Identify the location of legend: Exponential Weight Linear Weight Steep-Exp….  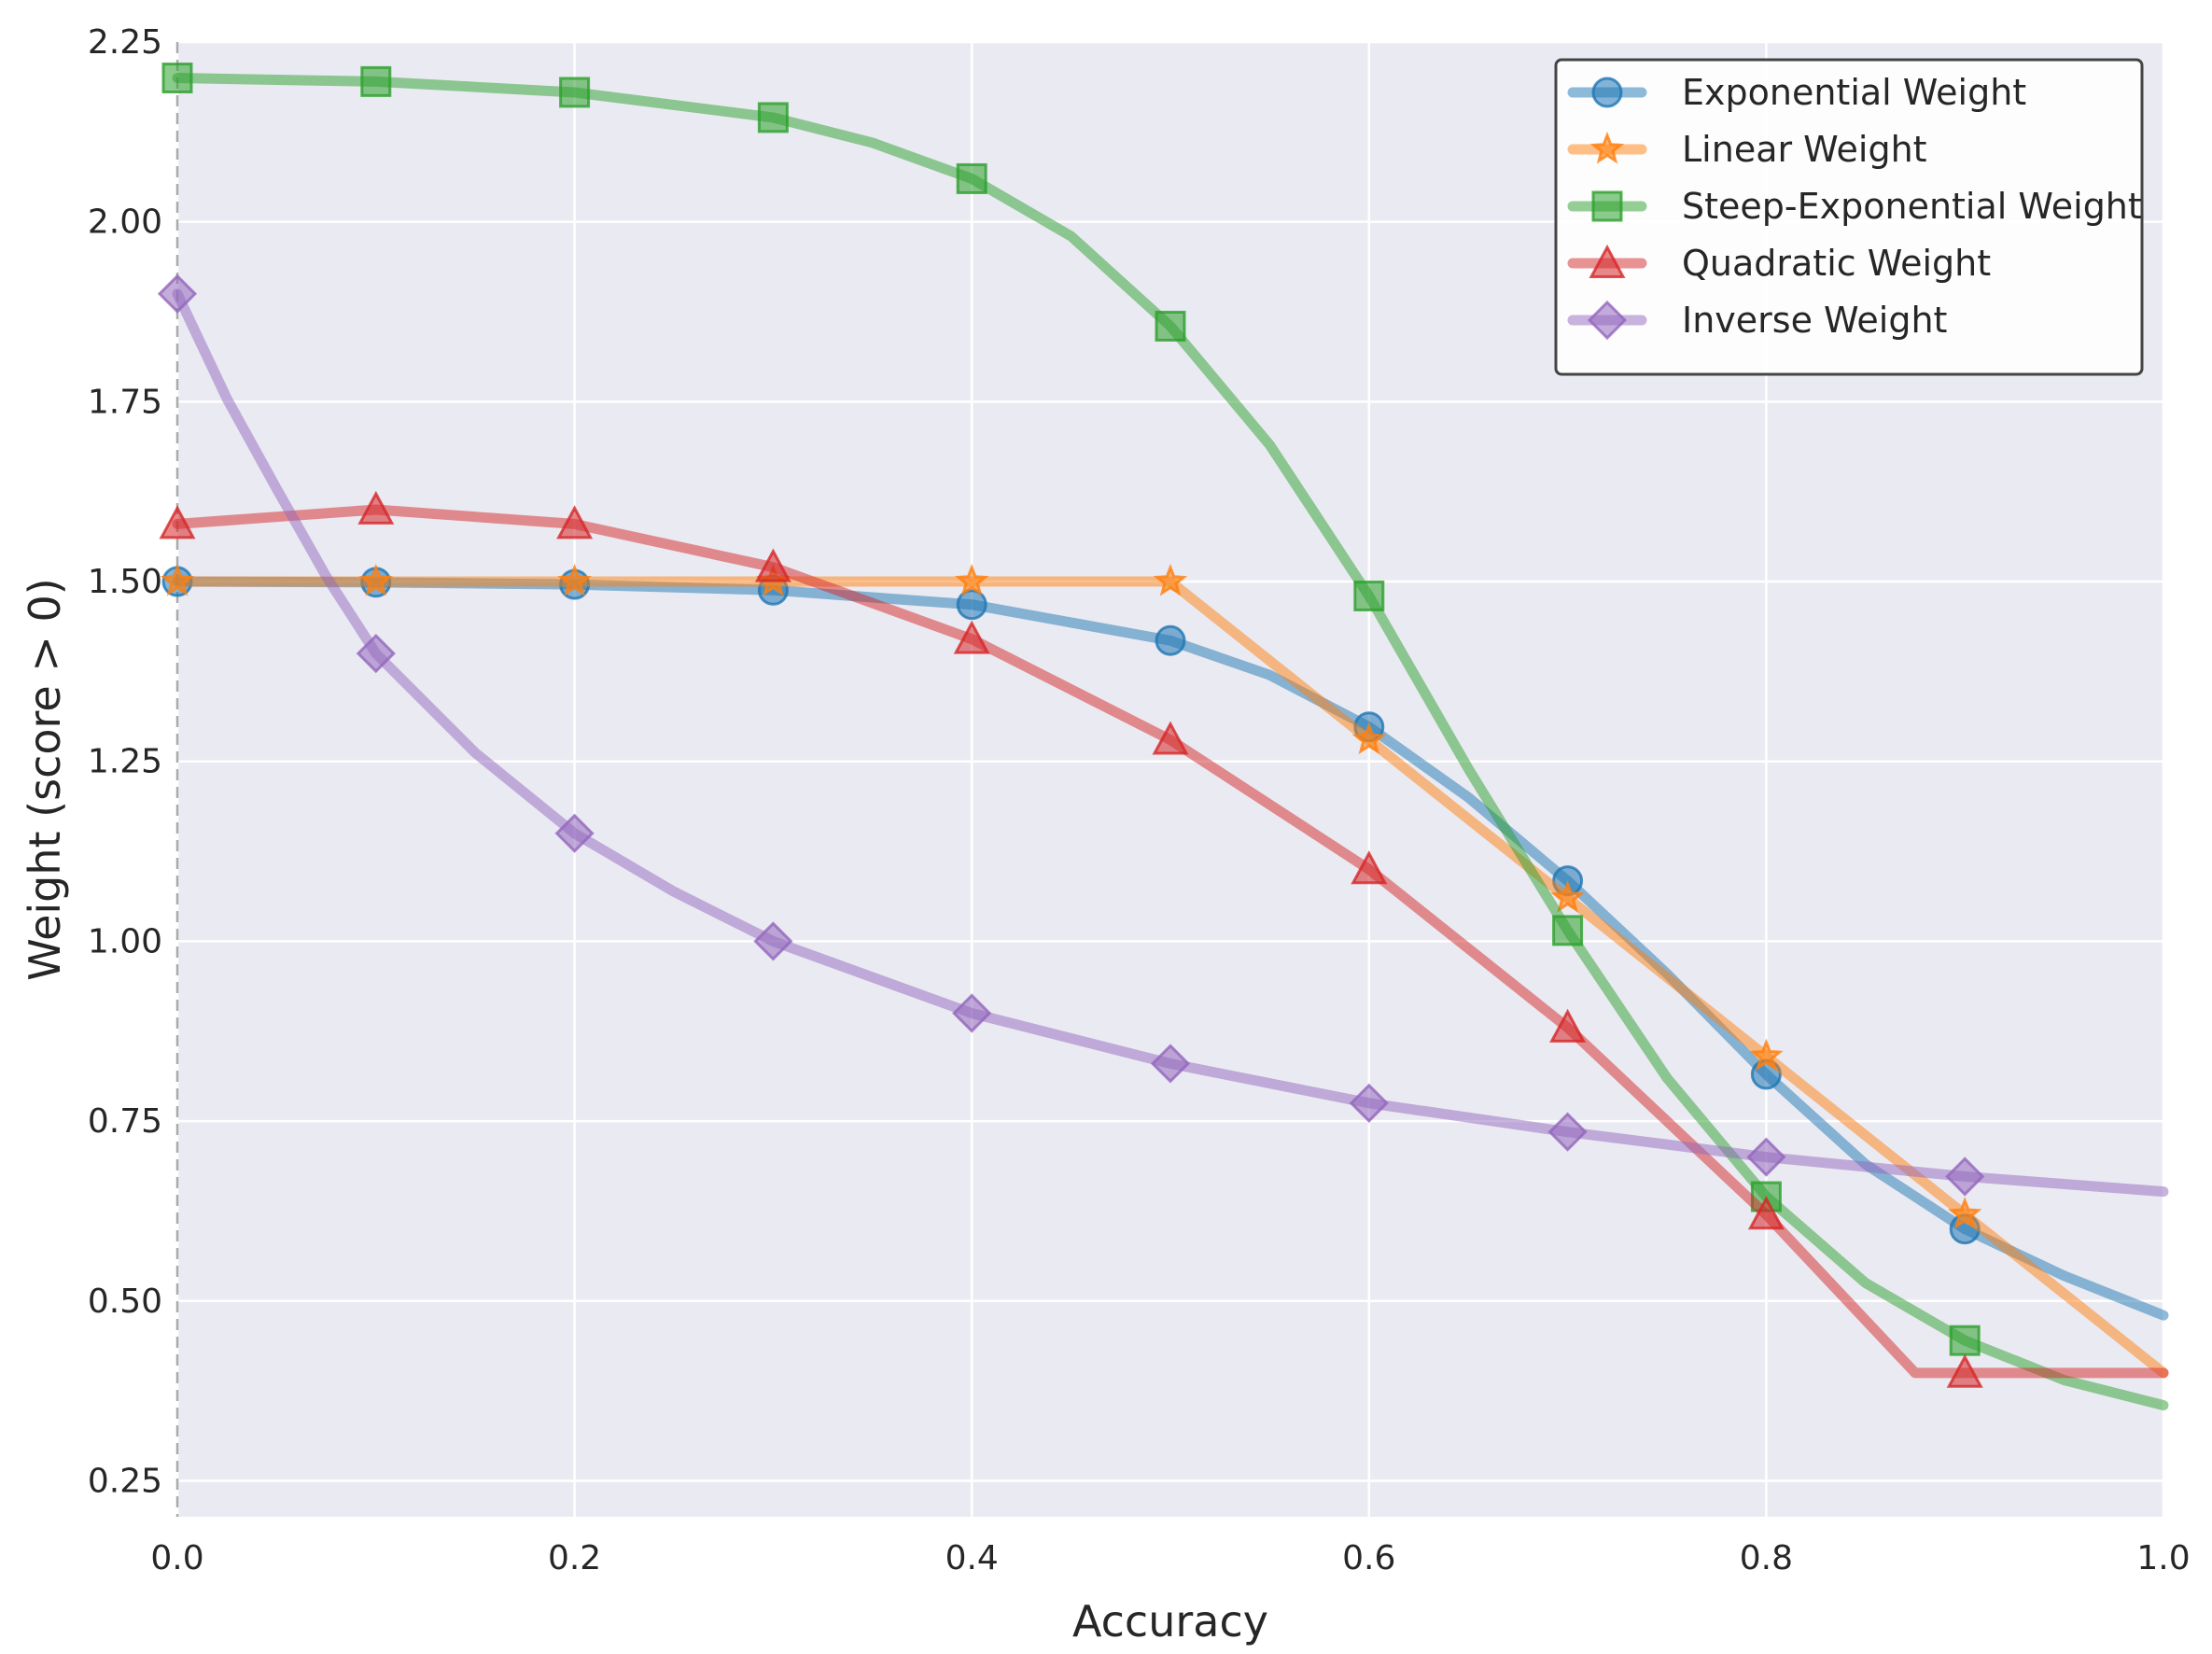
(1849, 217).